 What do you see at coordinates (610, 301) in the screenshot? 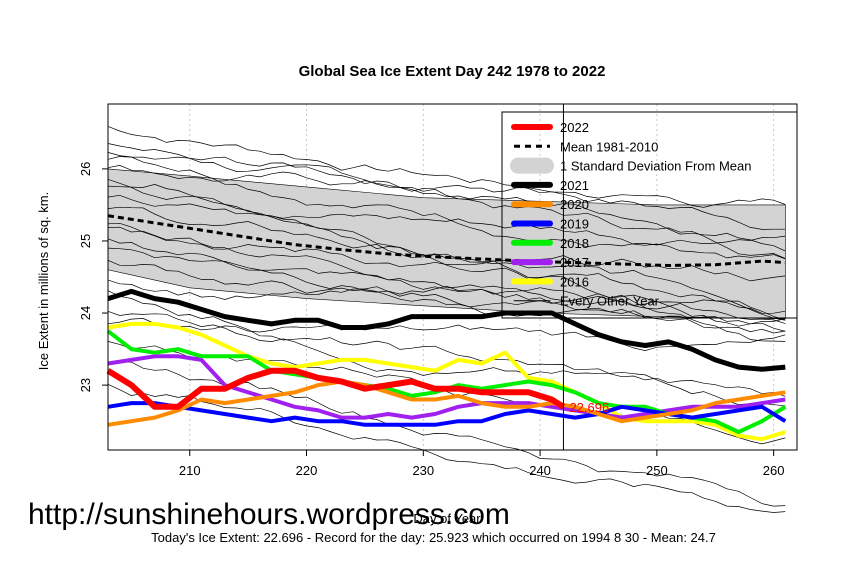
I see `legend-label: Every Other Year` at bounding box center [610, 301].